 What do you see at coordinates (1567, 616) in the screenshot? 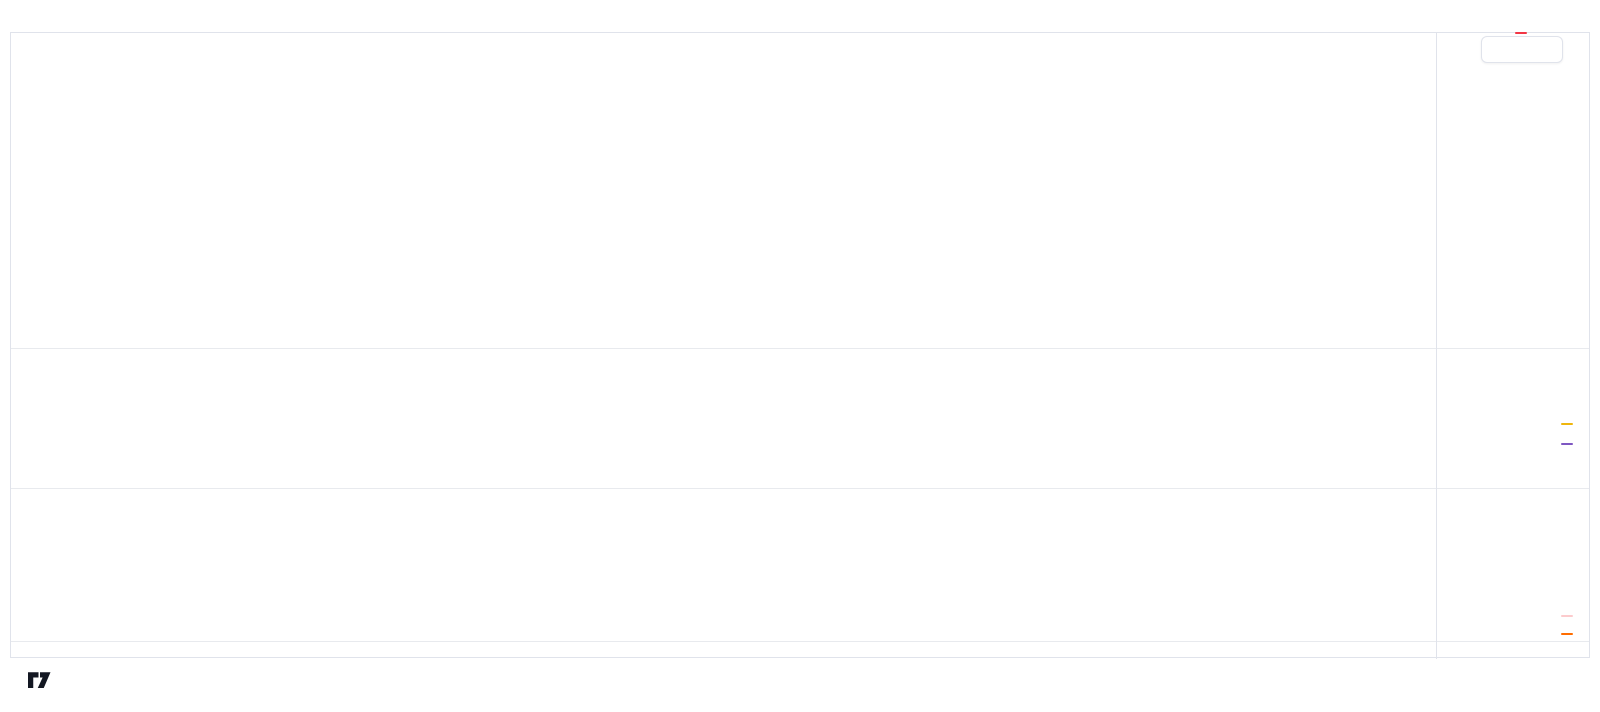
I see `macd-hist-badge` at bounding box center [1567, 616].